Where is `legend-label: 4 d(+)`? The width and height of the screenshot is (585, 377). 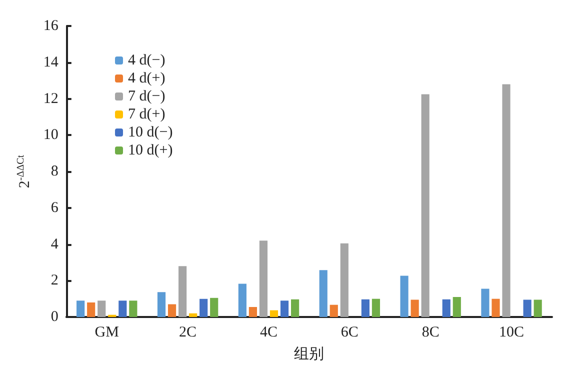 legend-label: 4 d(+) is located at coordinates (147, 78).